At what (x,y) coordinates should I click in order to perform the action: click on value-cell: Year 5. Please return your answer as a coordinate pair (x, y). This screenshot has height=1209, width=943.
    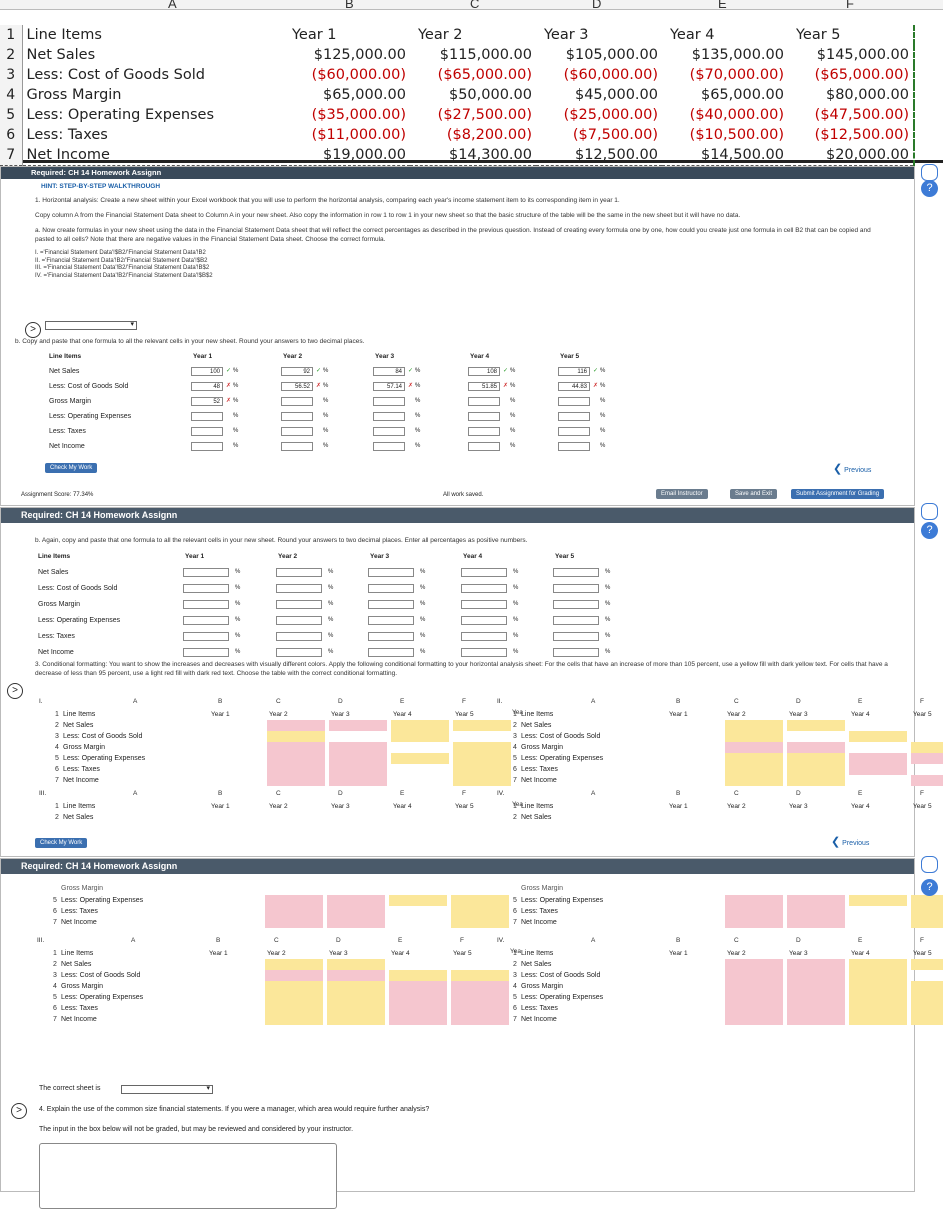
    Looking at the image, I should click on (851, 35).